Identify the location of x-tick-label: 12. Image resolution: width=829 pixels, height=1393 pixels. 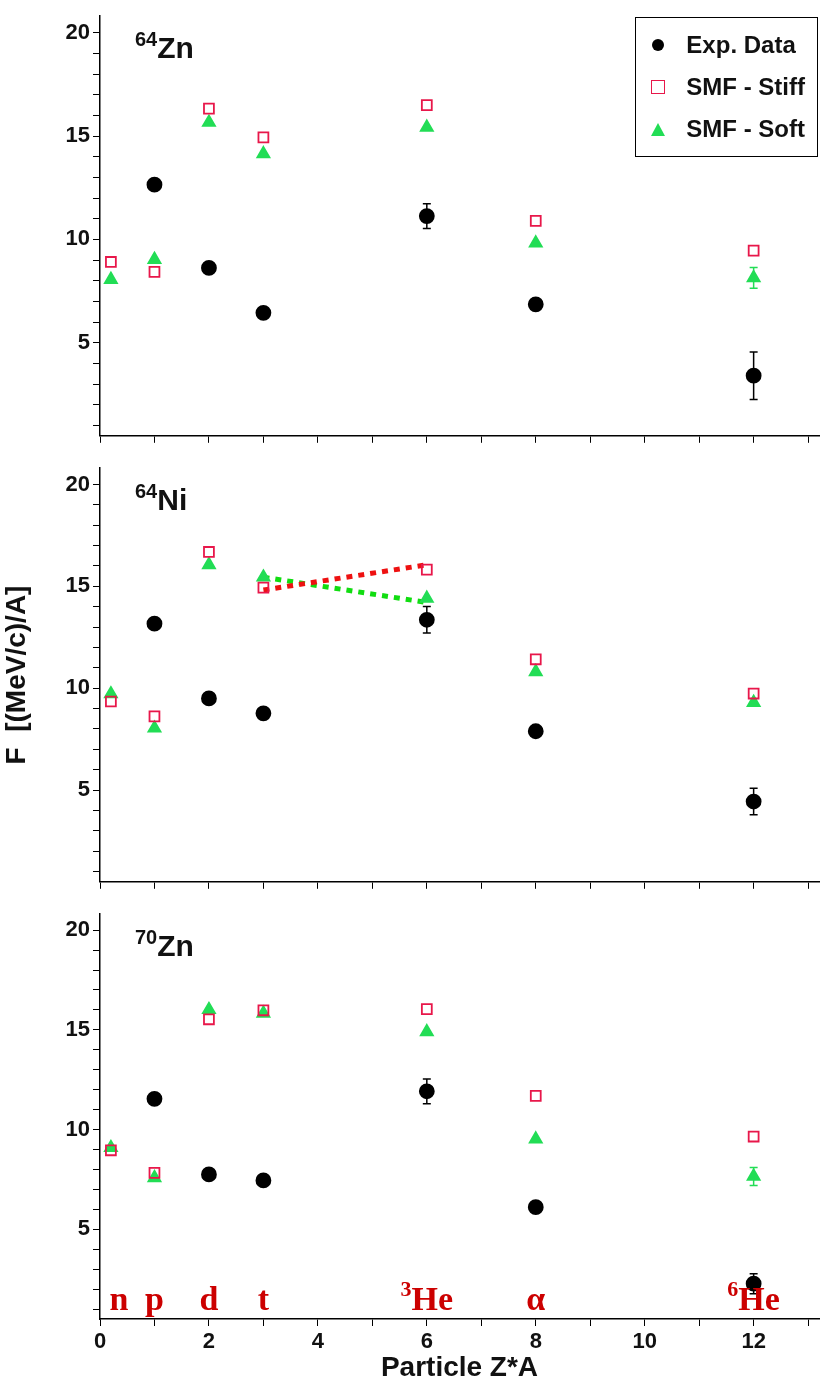
(753, 1341).